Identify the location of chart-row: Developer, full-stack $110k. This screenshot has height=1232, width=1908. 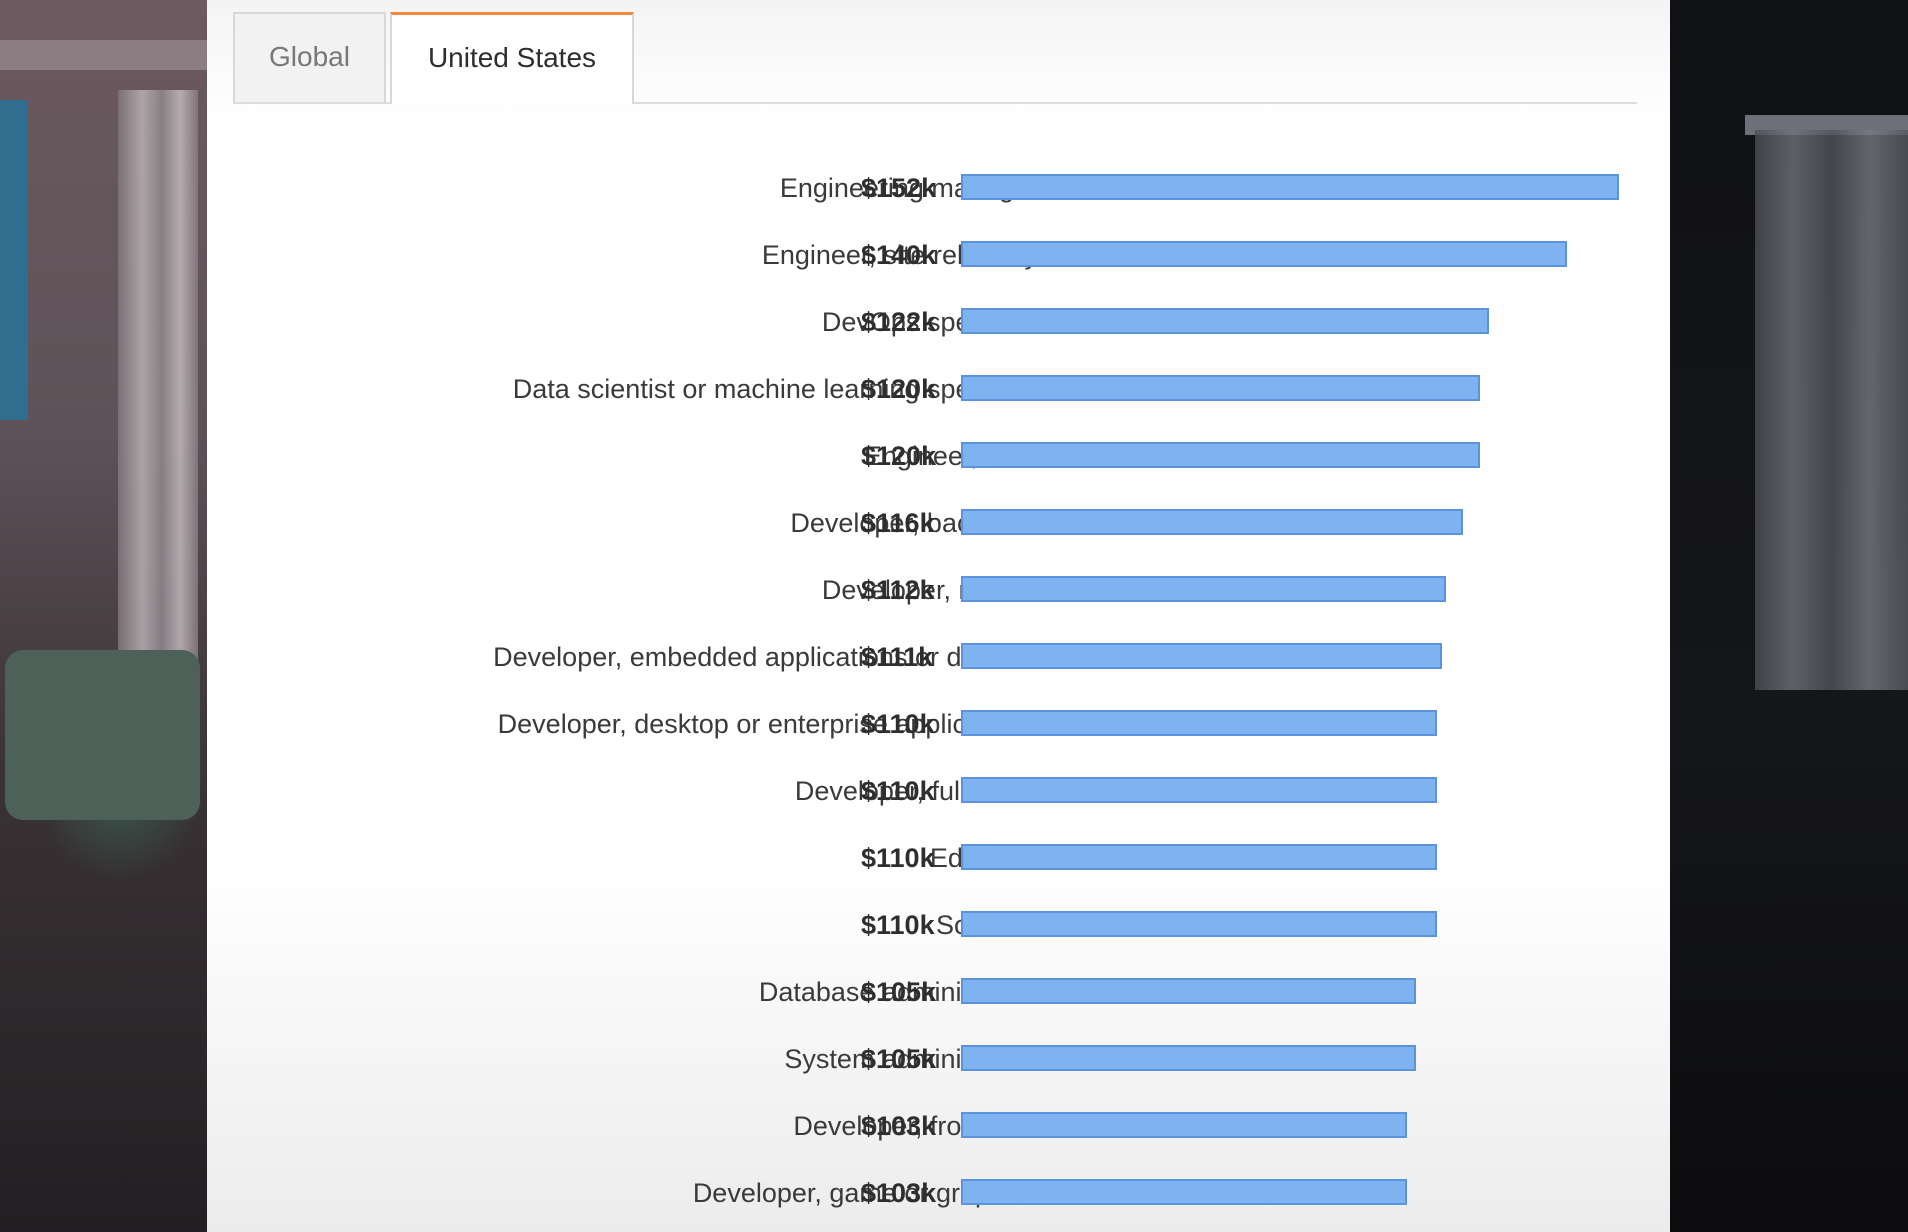
(938, 791).